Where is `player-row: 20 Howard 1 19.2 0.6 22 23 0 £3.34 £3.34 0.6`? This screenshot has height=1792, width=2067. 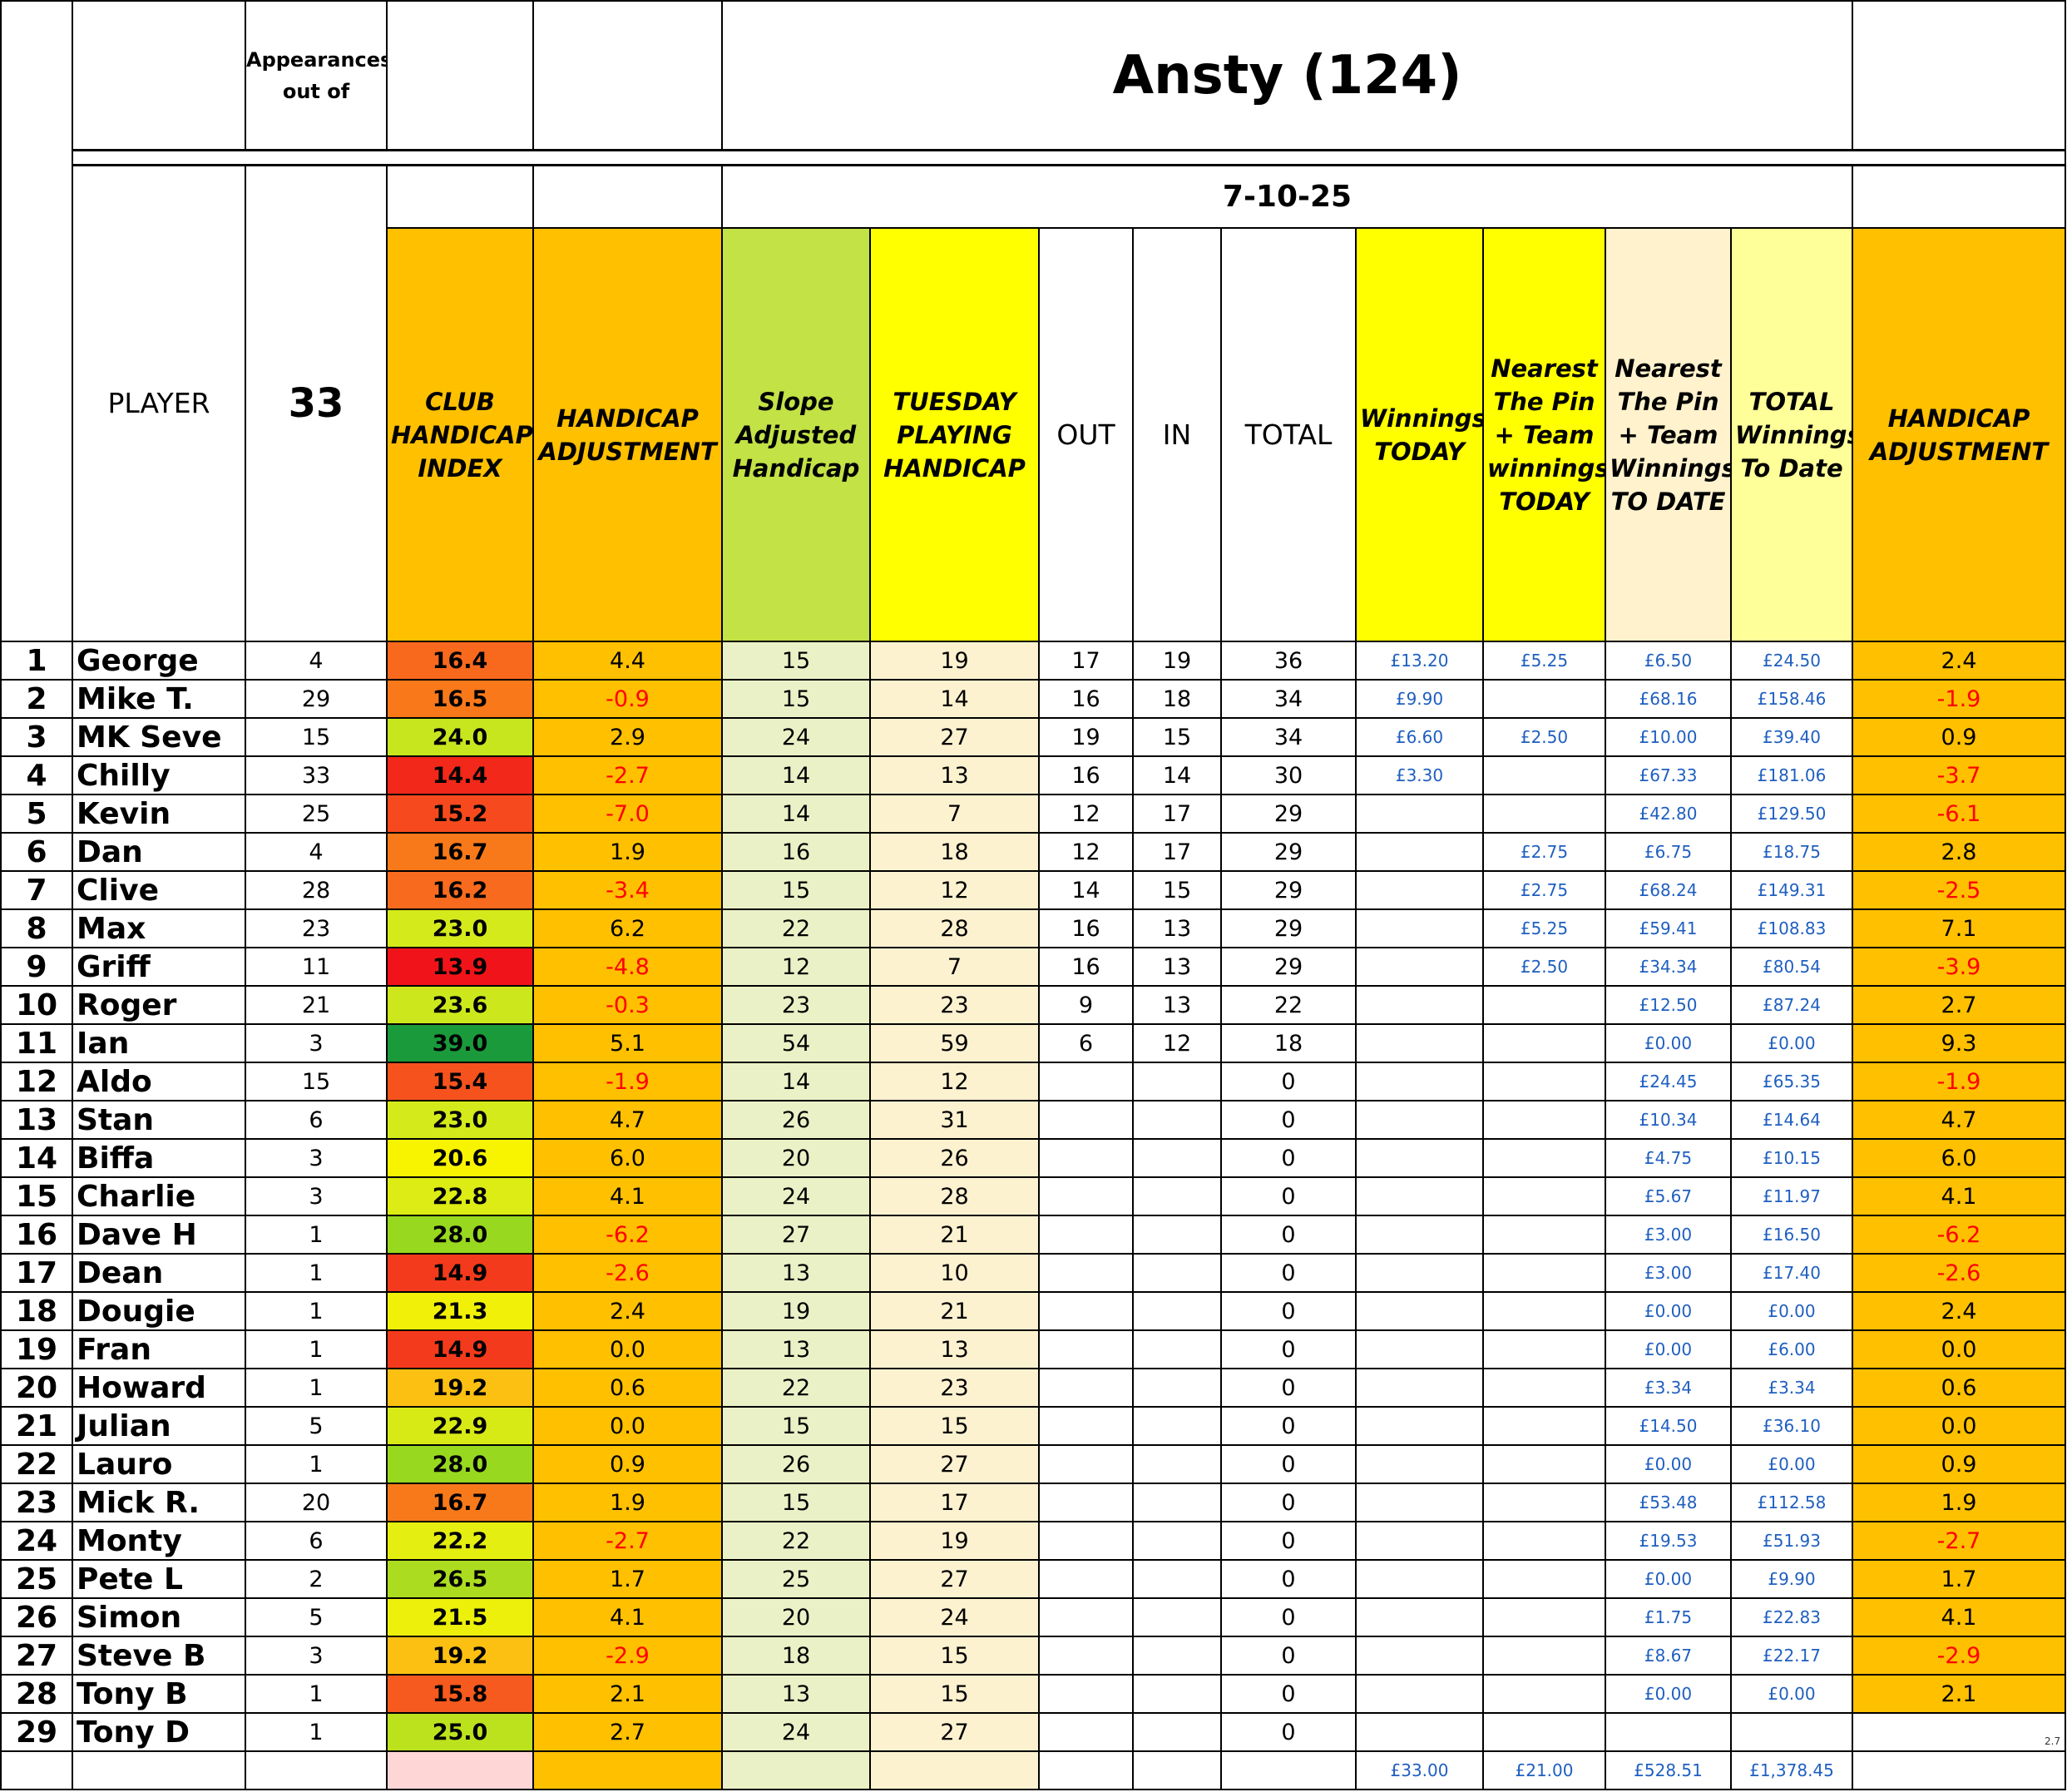
player-row: 20 Howard 1 19.2 0.6 22 23 0 £3.34 £3.34 0.6 is located at coordinates (1033, 1388).